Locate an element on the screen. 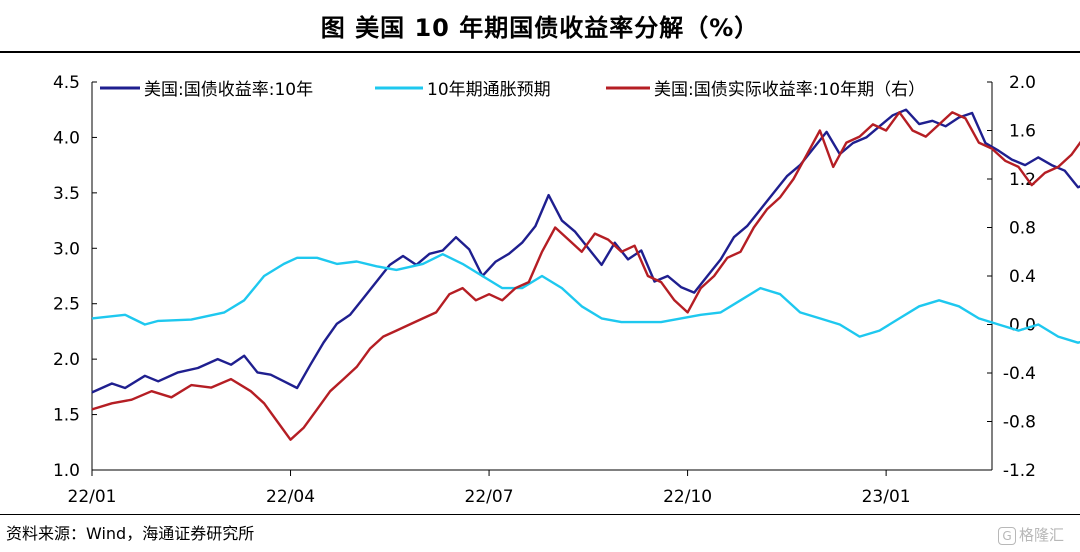  watermark: G 格隆汇 is located at coordinates (1030, 534).